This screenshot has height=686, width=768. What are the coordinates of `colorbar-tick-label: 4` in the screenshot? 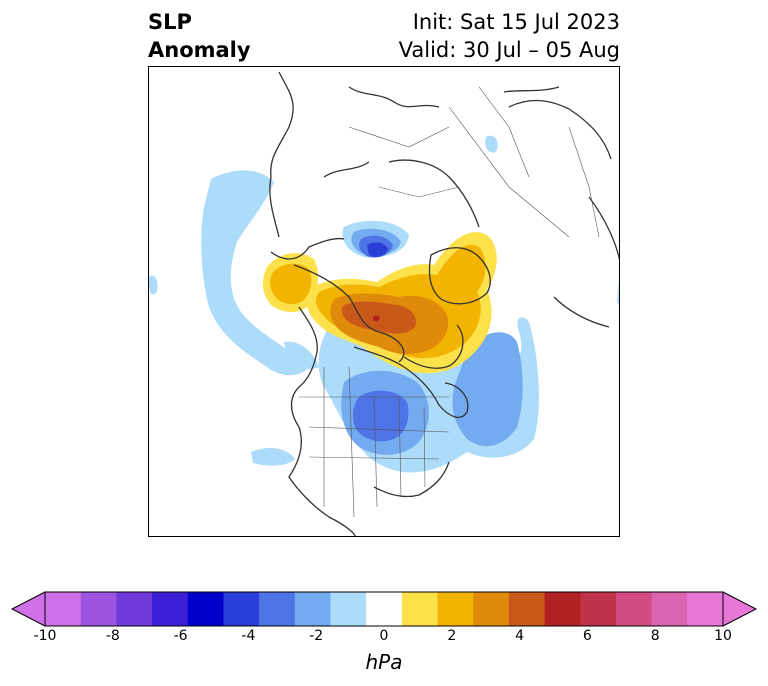 It's located at (520, 636).